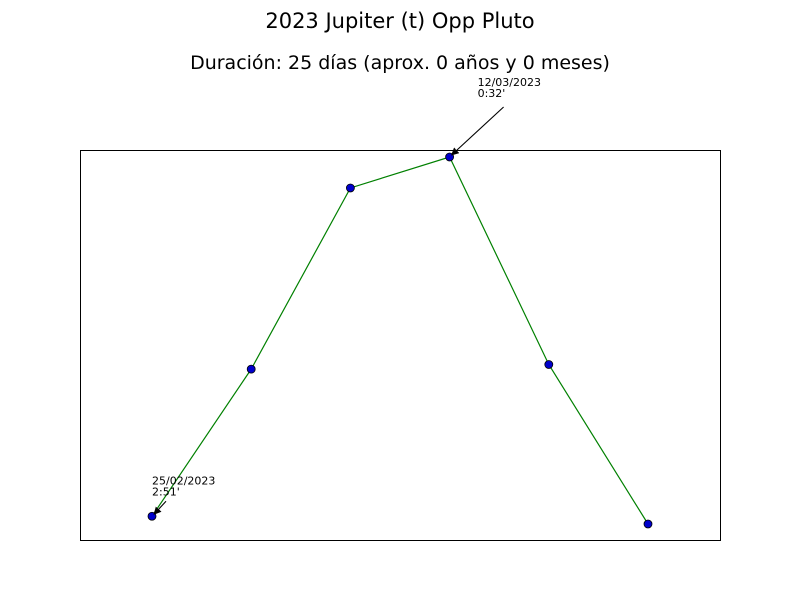  I want to click on annotation-orb: 2:51', so click(166, 491).